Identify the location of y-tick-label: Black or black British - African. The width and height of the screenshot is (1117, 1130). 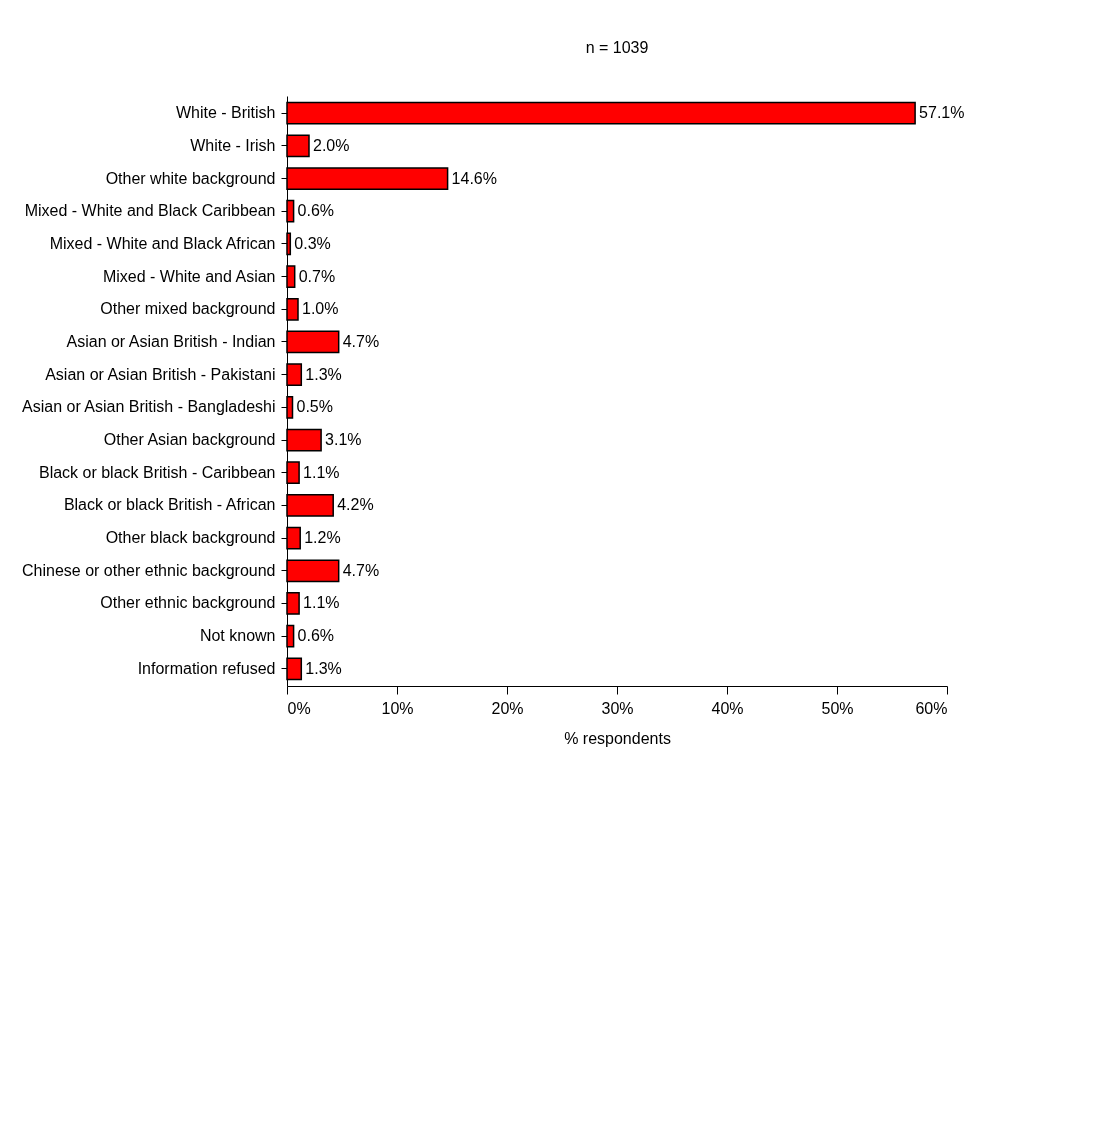
(169, 505).